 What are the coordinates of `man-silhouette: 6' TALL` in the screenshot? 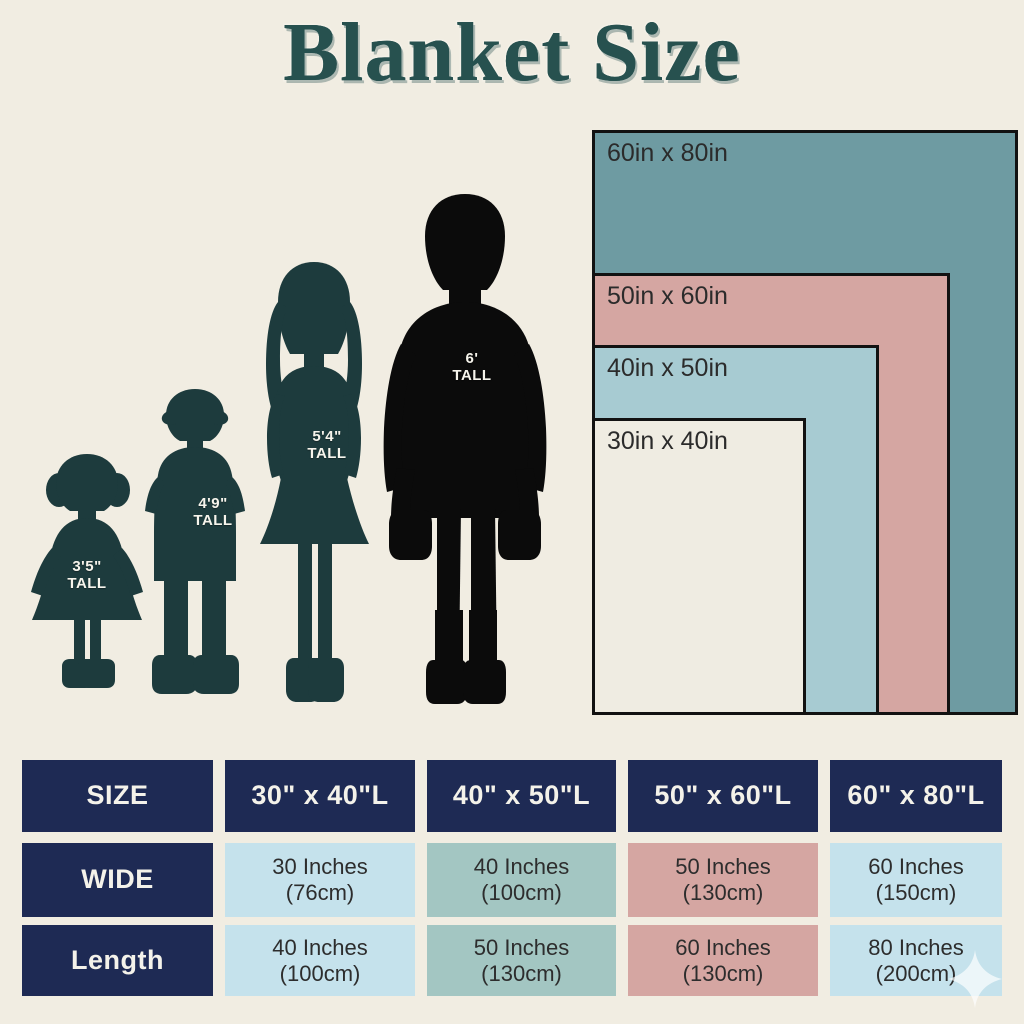 It's located at (465, 450).